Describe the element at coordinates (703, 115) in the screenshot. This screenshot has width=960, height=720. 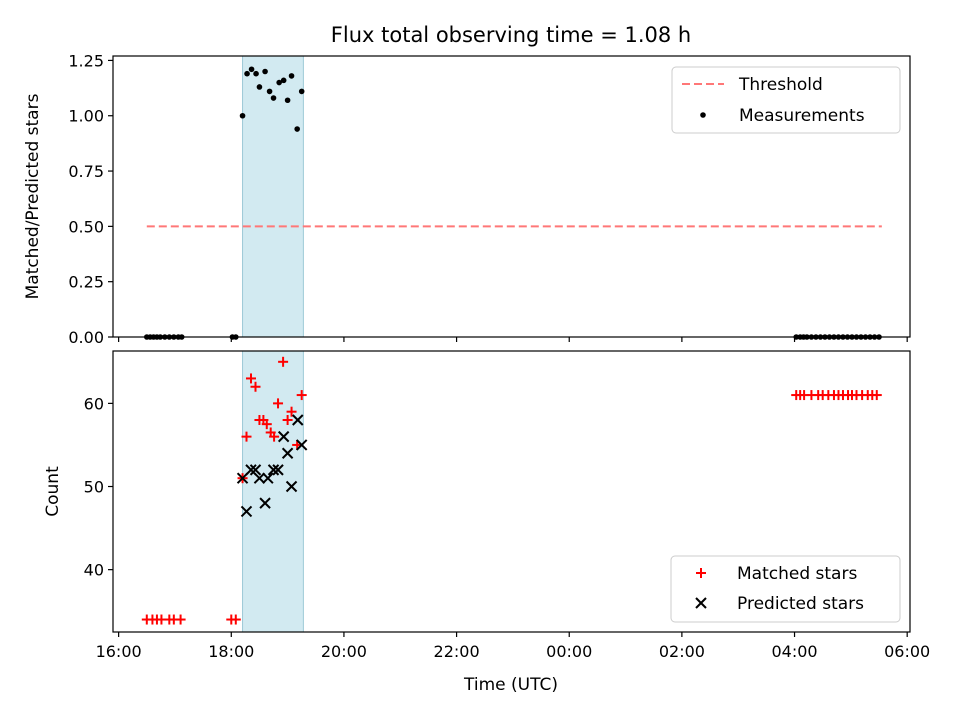
I see `legend-measurements-swatch` at that location.